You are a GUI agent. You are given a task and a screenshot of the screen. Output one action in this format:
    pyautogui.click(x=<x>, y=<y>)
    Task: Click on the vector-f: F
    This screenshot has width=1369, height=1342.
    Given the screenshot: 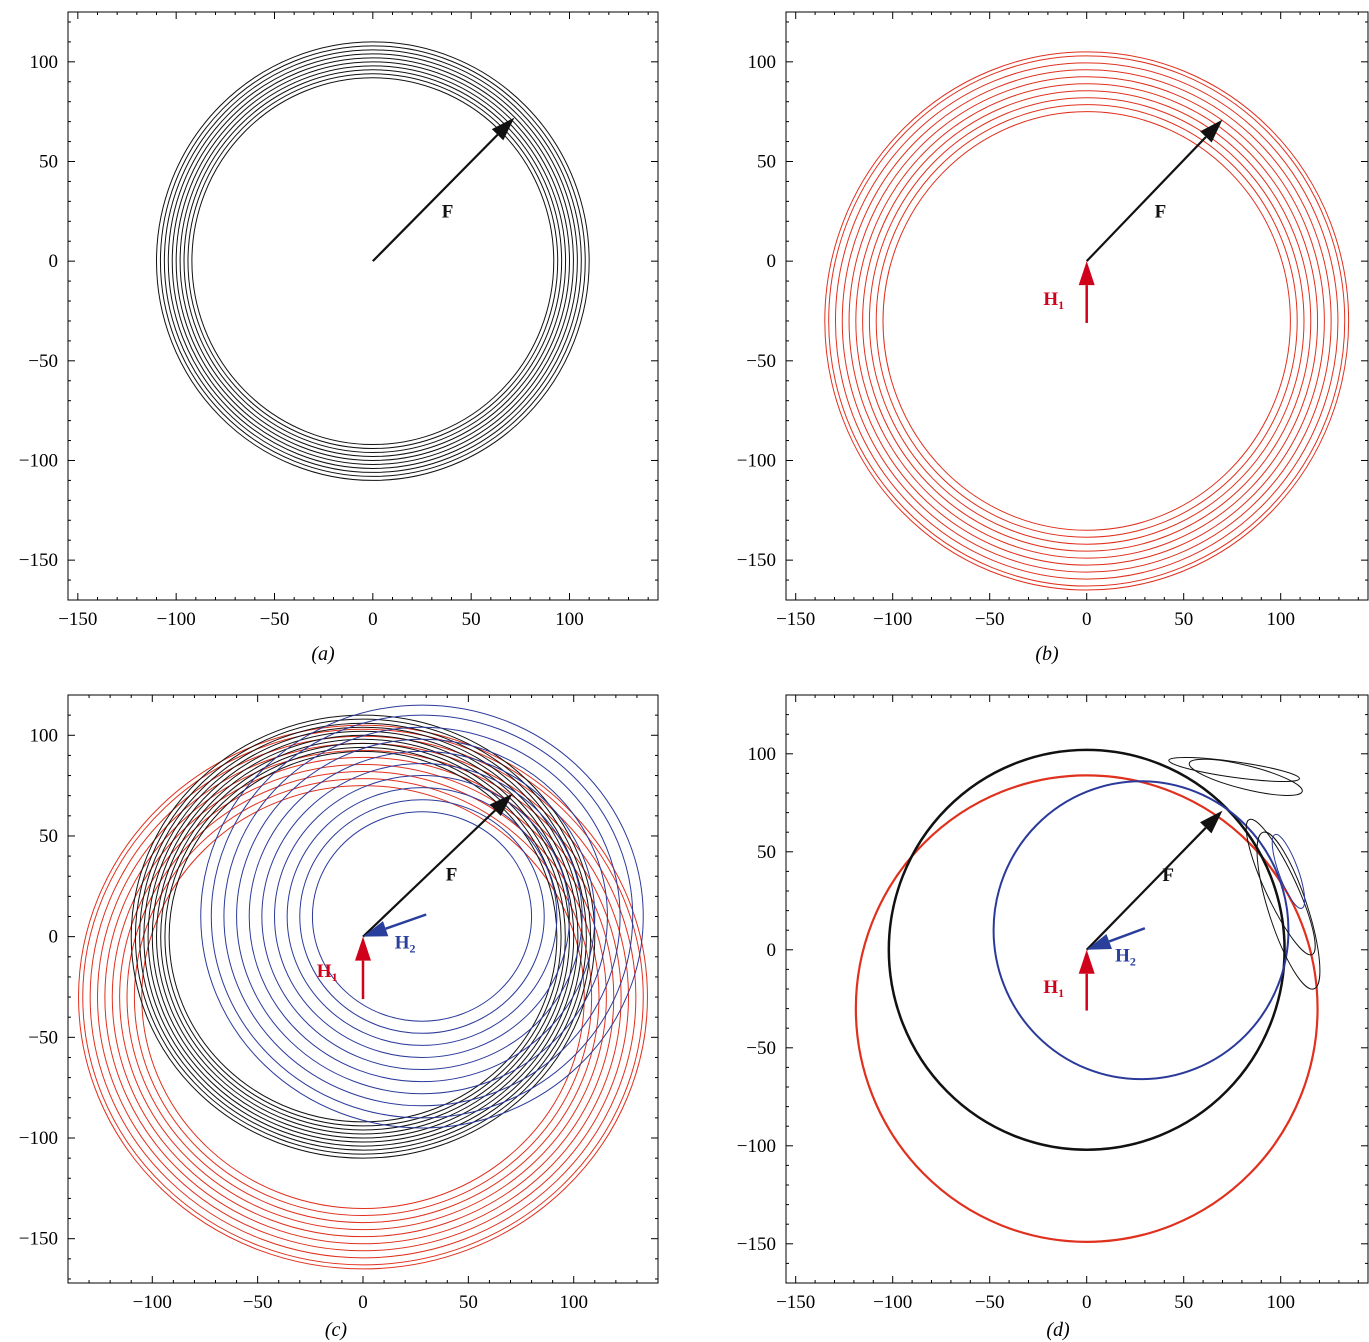 What is the action you would take?
    pyautogui.click(x=1154, y=880)
    